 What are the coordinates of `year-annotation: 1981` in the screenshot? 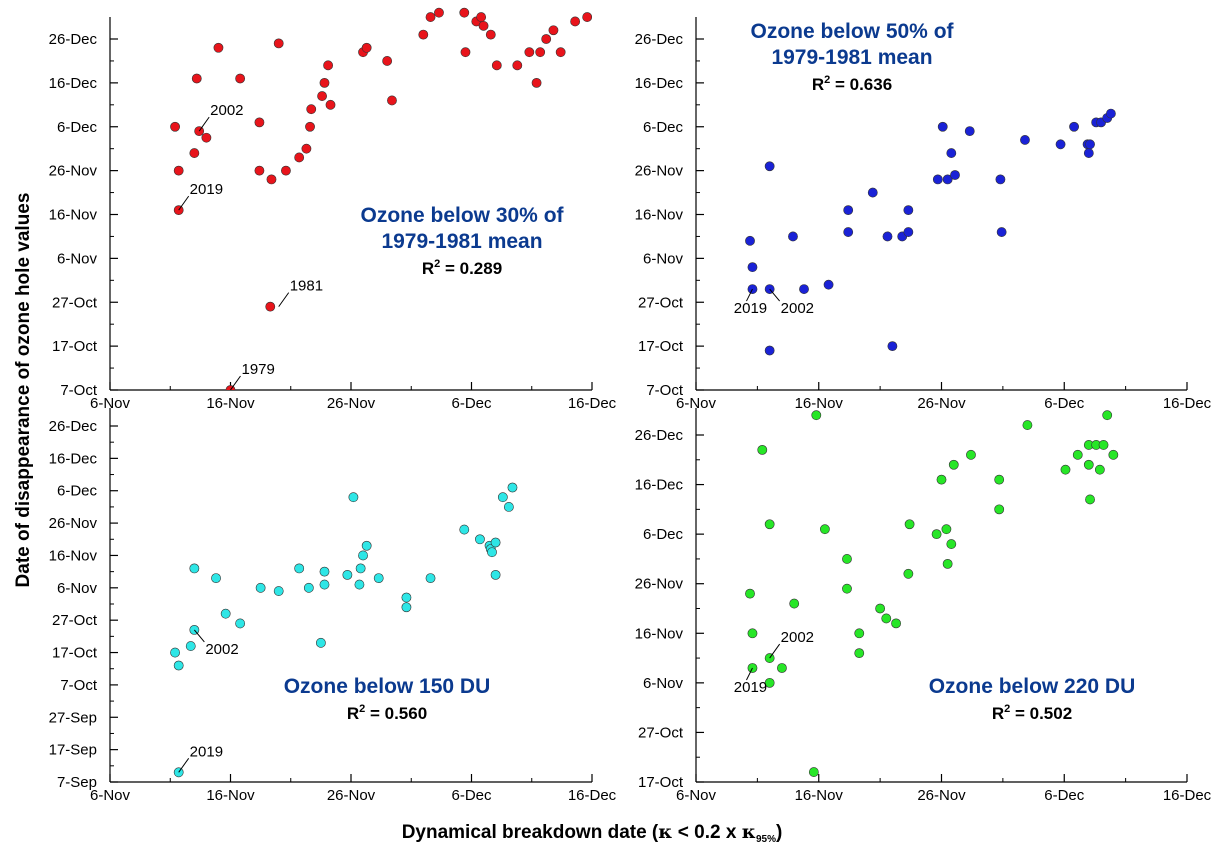 It's located at (306, 286).